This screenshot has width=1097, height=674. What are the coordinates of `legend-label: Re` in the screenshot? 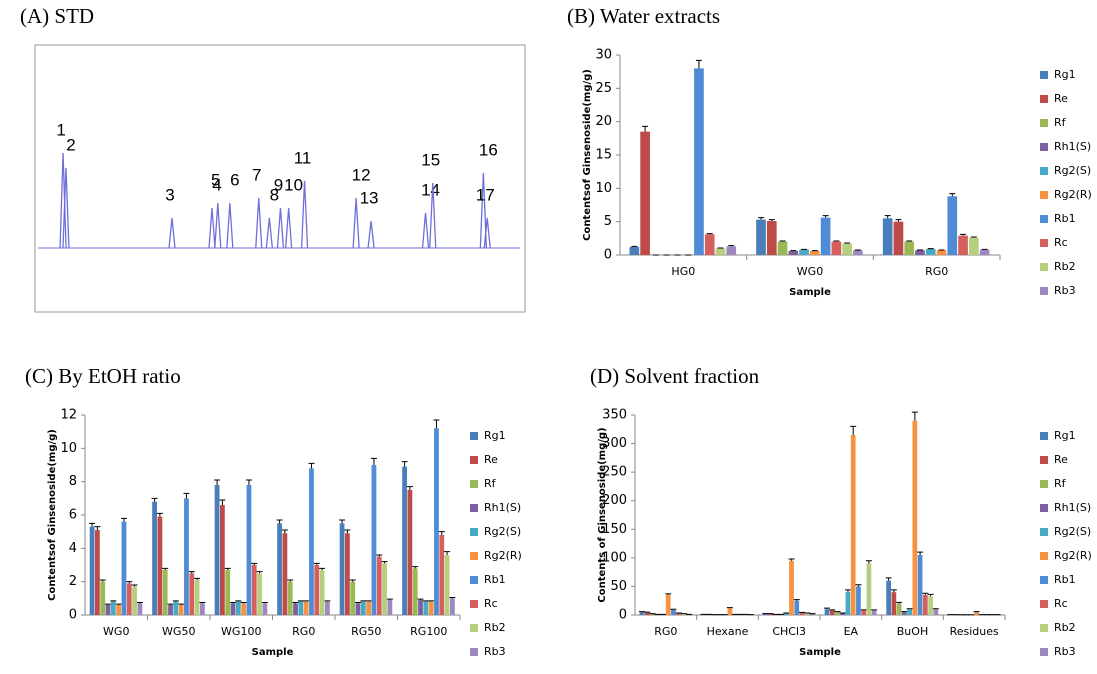 It's located at (491, 459).